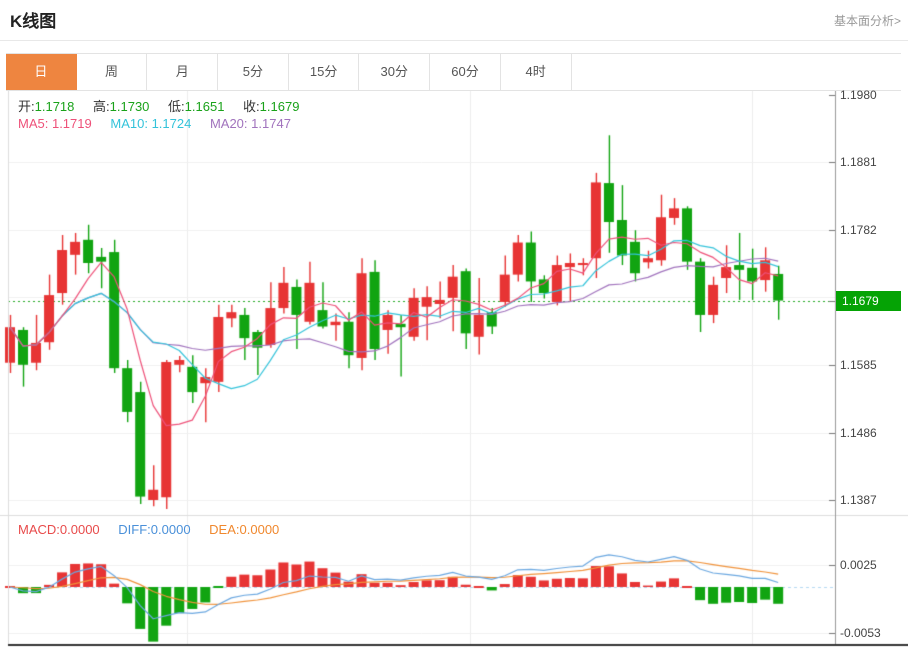 The width and height of the screenshot is (908, 652). What do you see at coordinates (112, 72) in the screenshot?
I see `tab-week: 周` at bounding box center [112, 72].